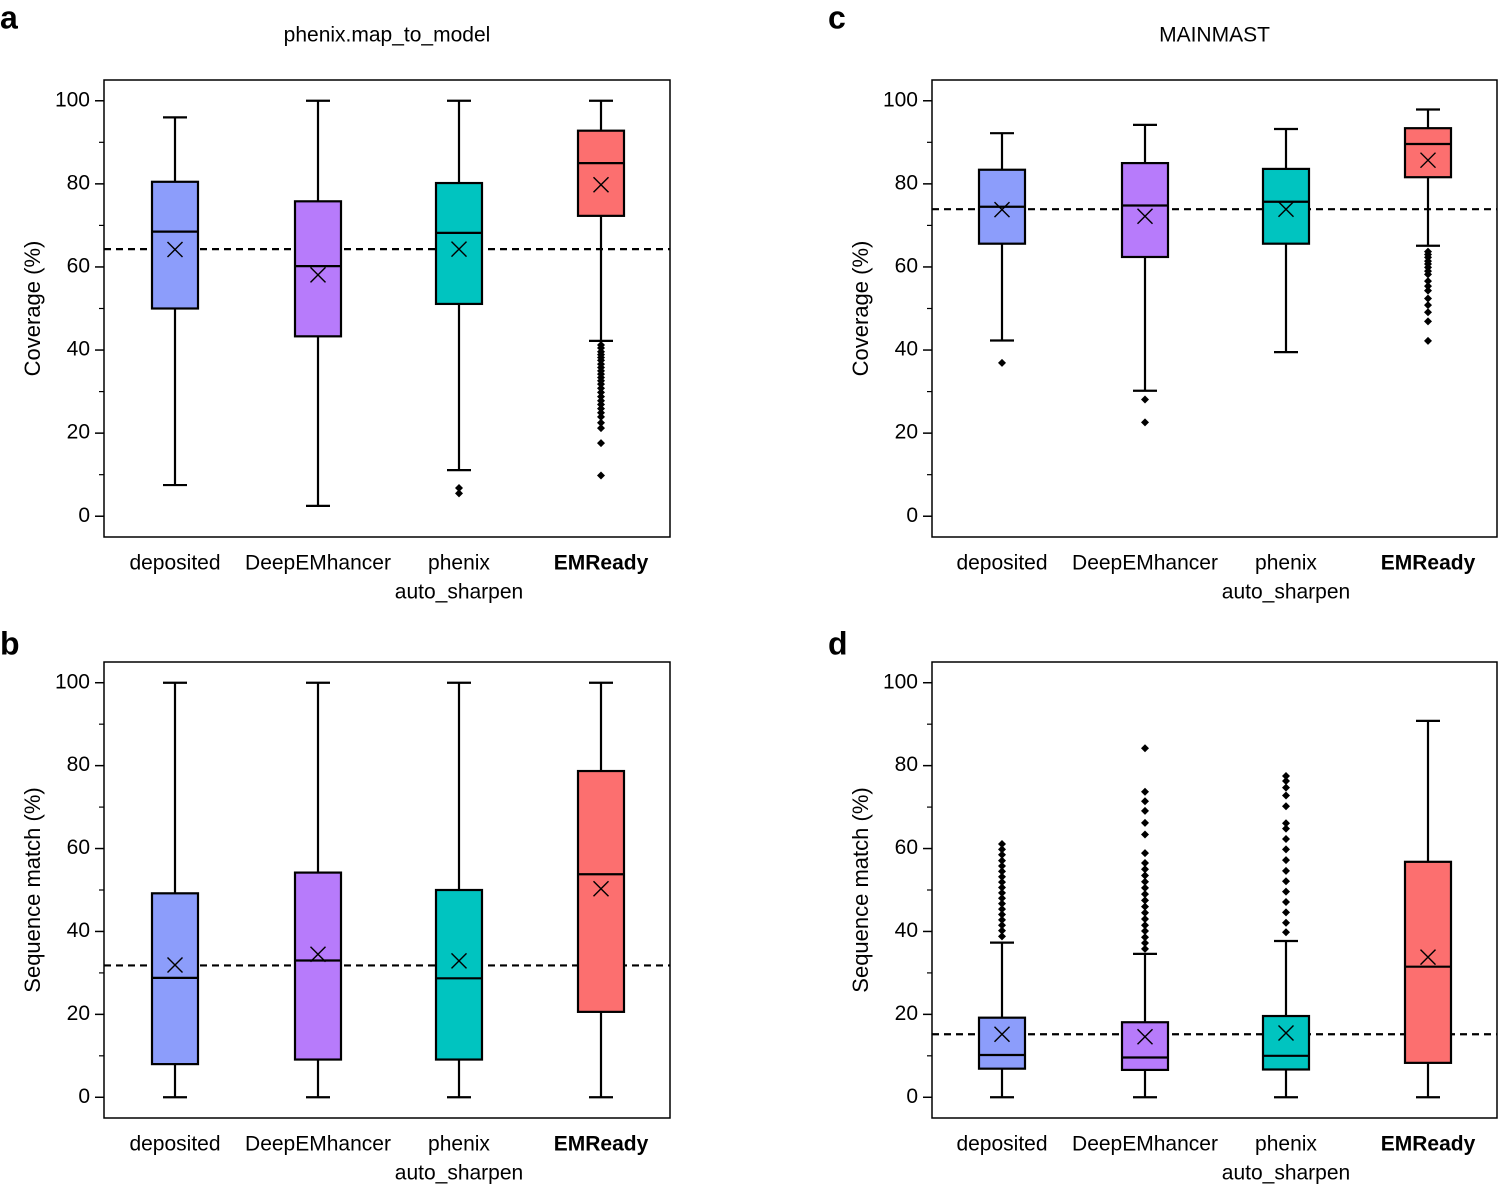 This screenshot has height=1187, width=1500. I want to click on y-tick-label: 100, so click(900, 681).